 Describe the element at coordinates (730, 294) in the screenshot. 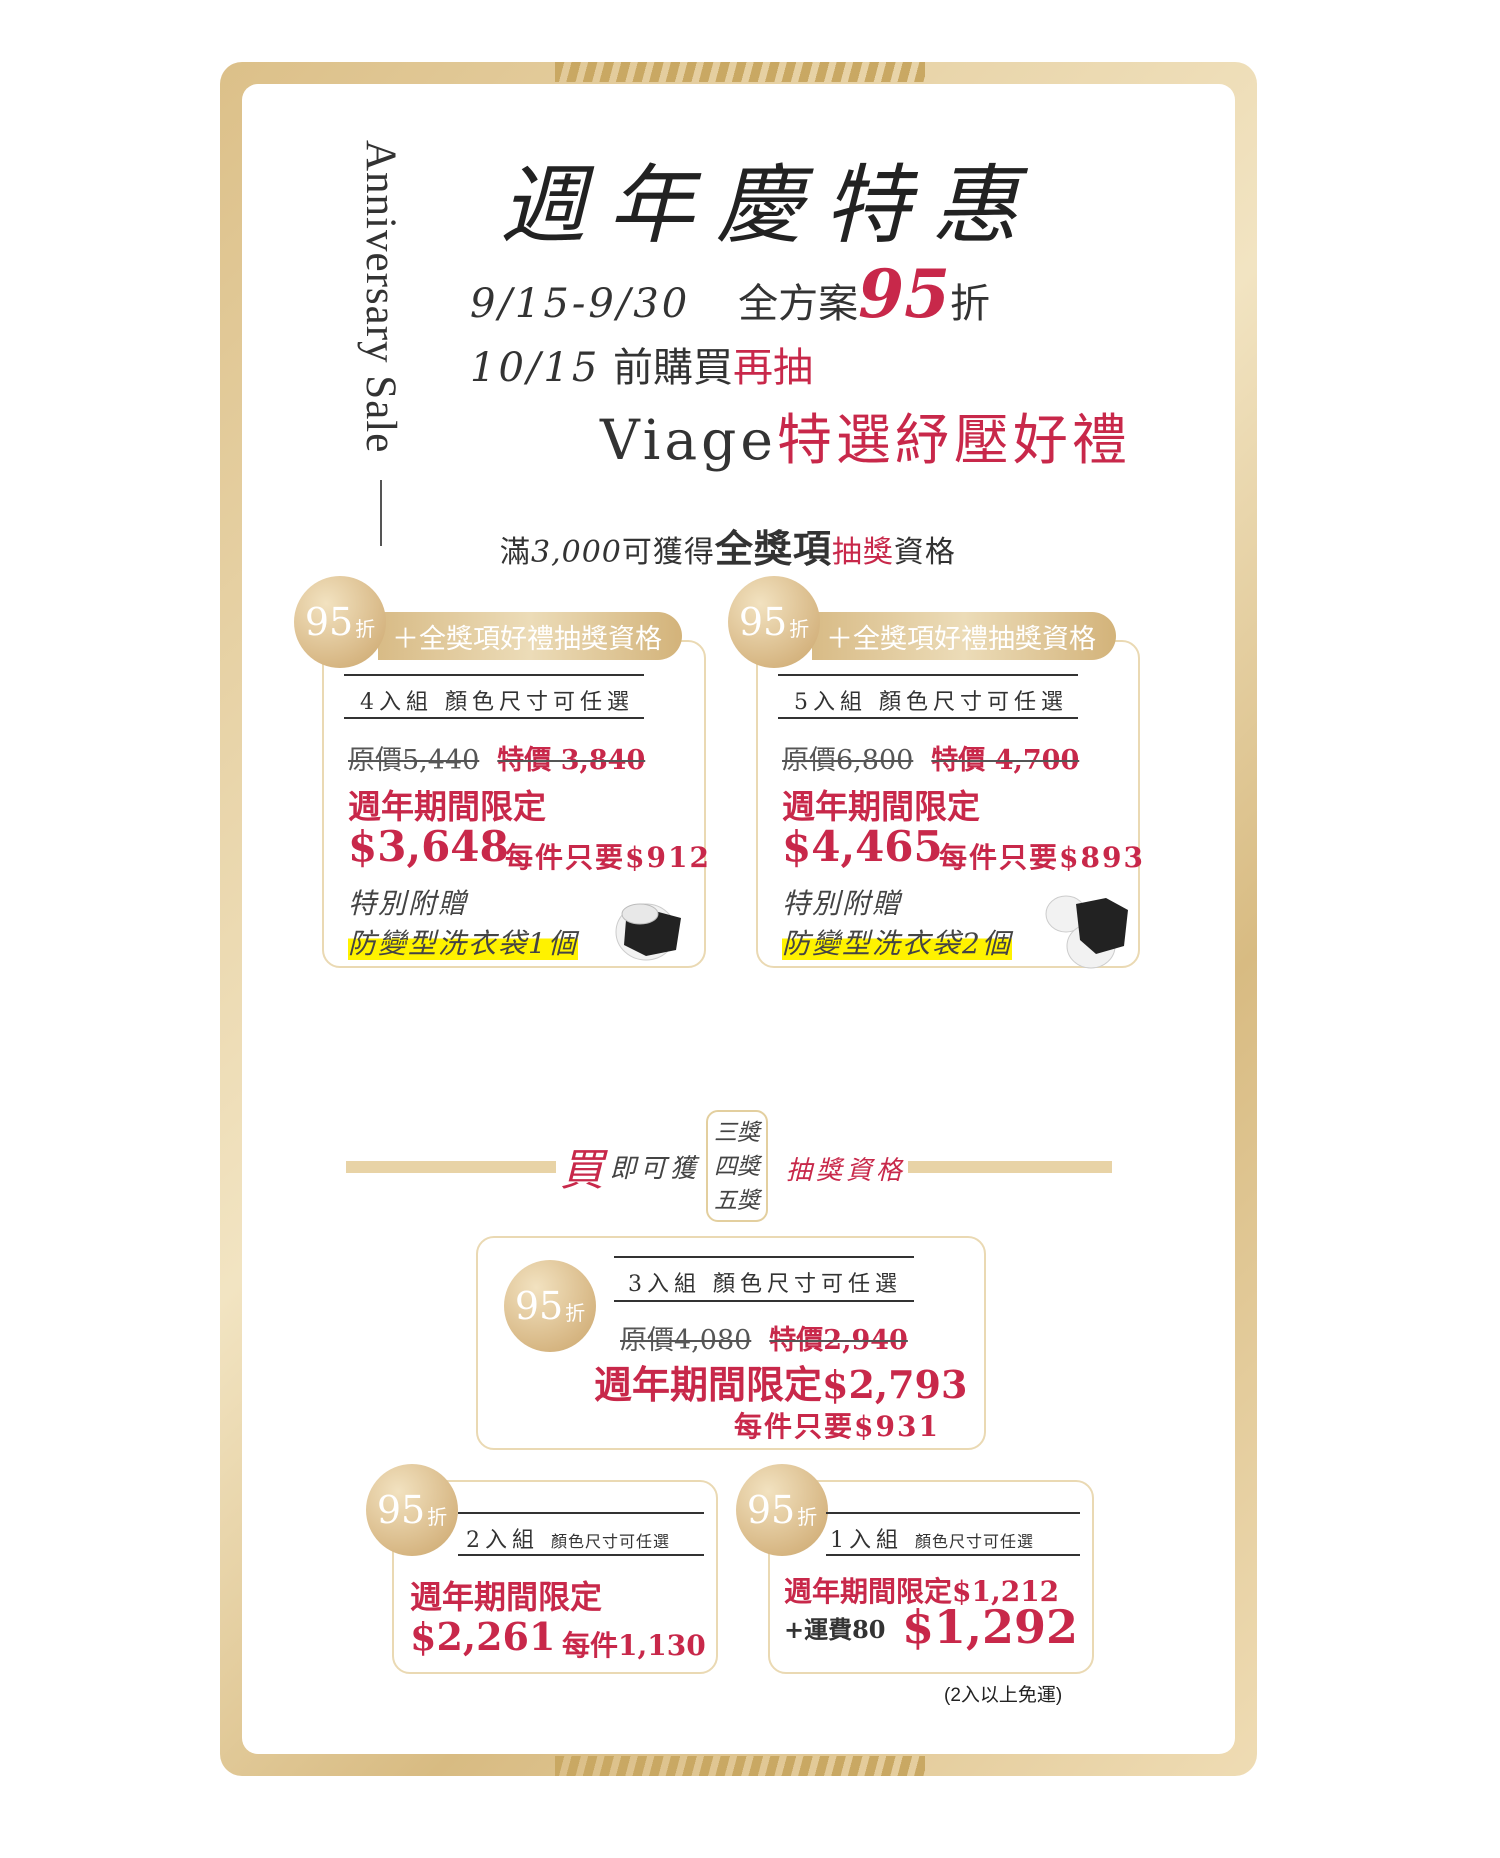

I see `discount-line: 9/15-9/30 全方案95折` at that location.